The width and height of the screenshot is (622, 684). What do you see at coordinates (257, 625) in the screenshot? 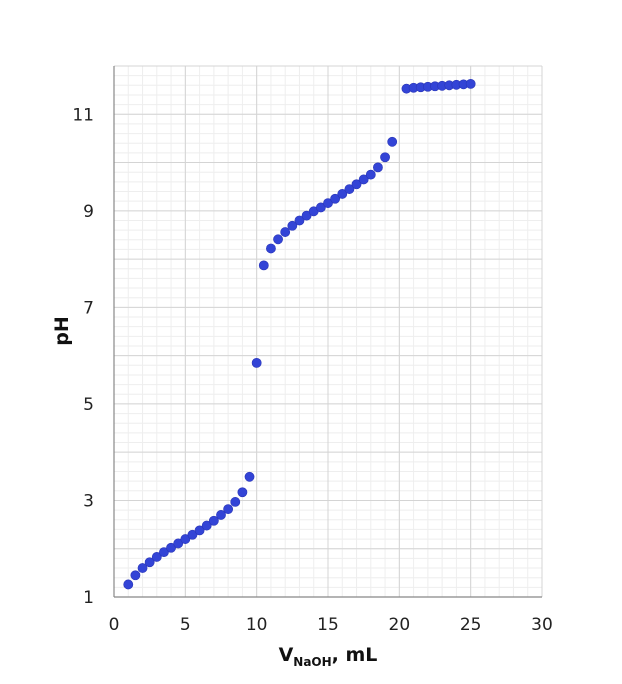
I see `x-tick-label: 10` at bounding box center [257, 625].